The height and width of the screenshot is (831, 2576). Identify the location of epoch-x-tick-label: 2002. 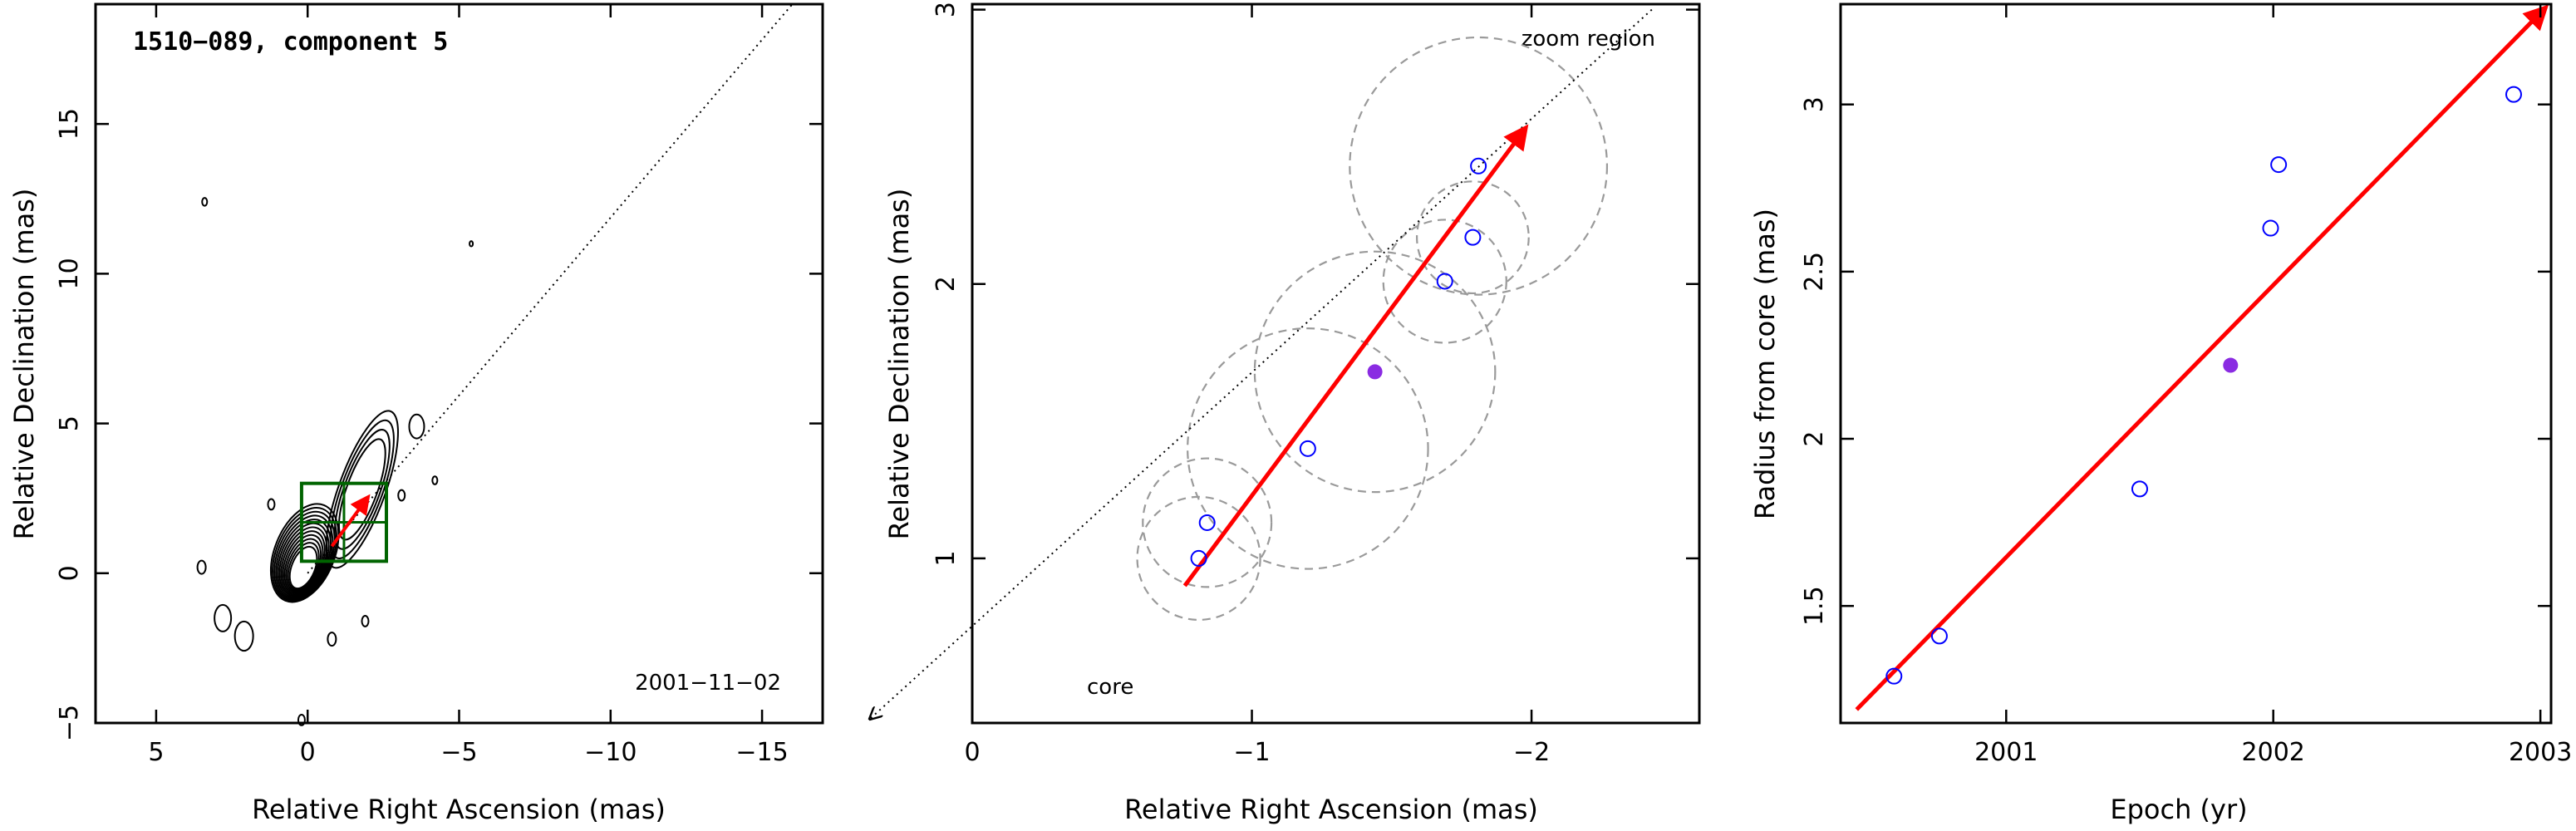
(2273, 752).